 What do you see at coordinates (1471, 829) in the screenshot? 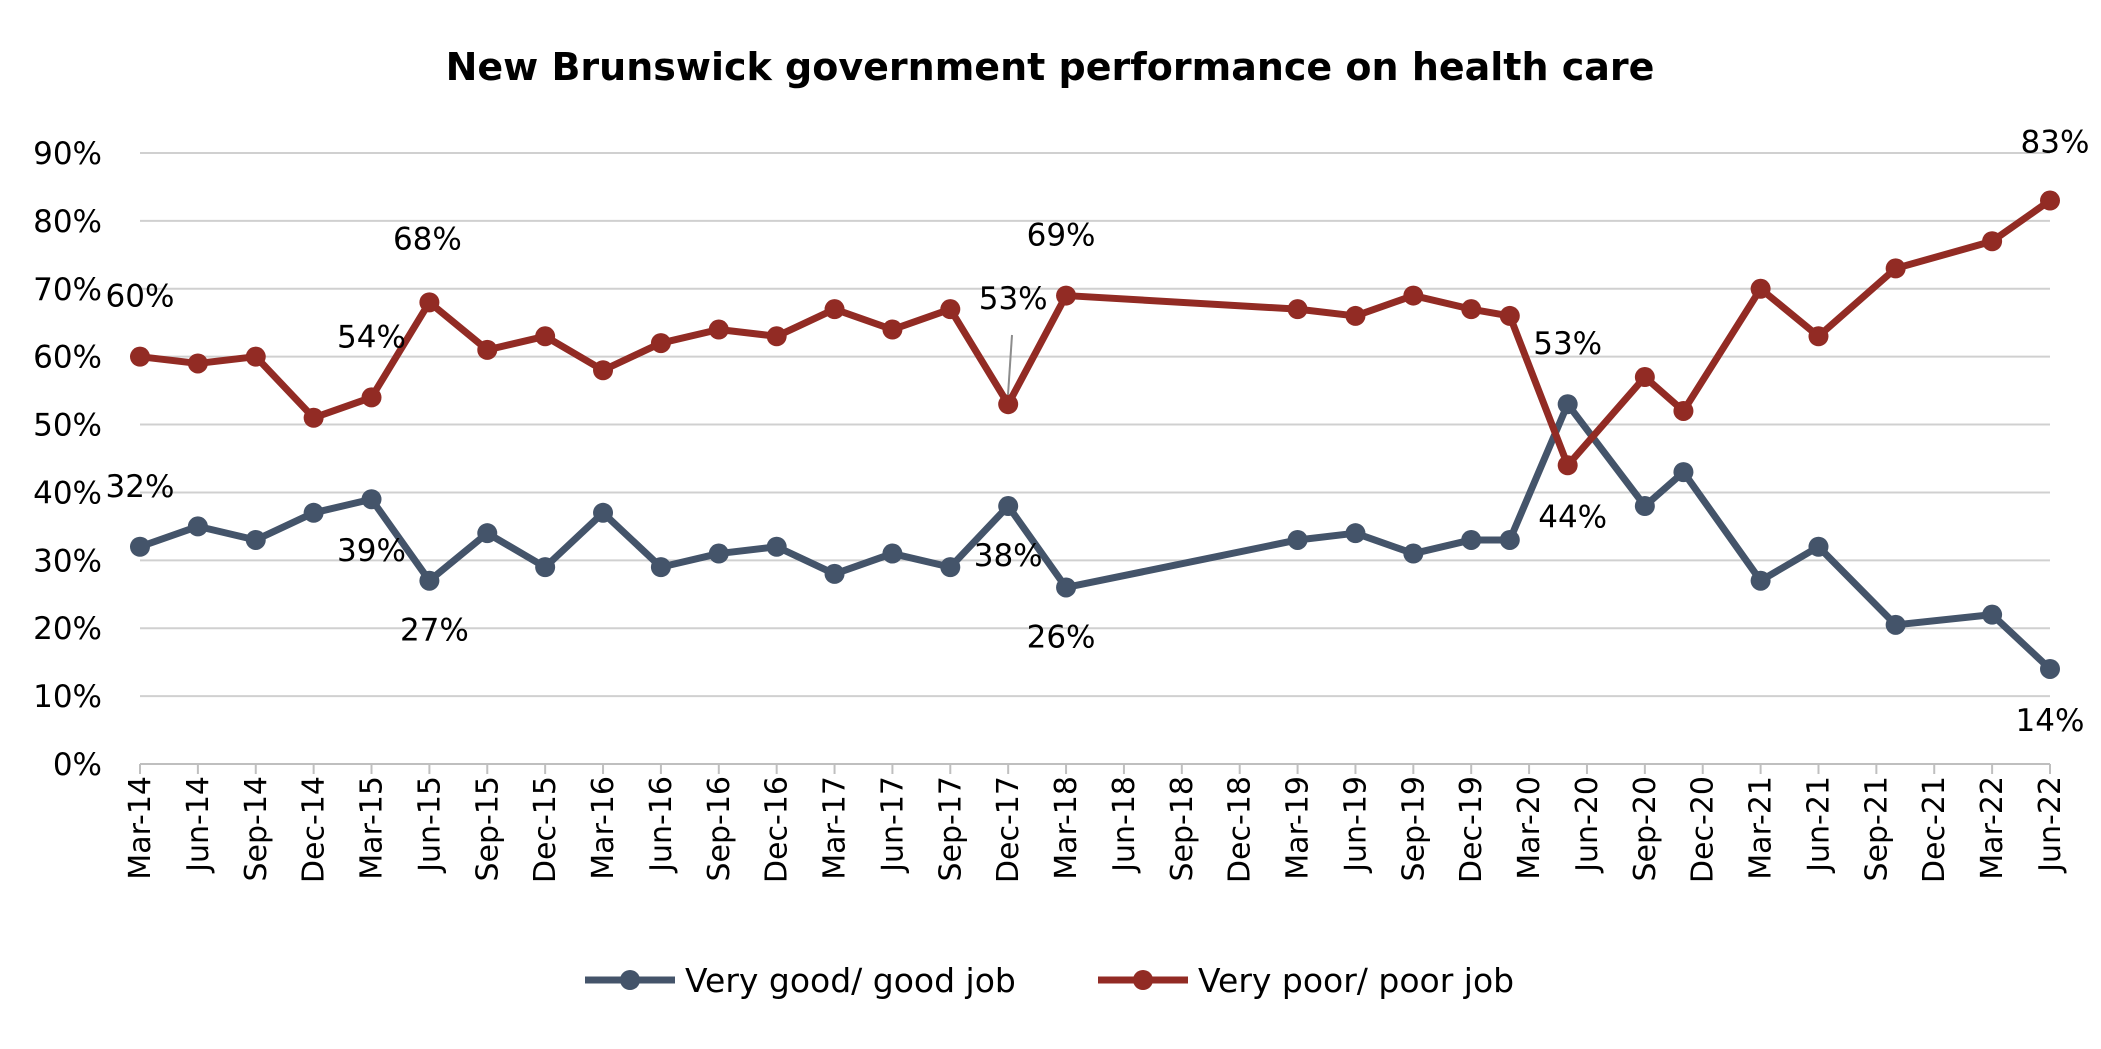
I see `x-tick-label: Dec-19` at bounding box center [1471, 829].